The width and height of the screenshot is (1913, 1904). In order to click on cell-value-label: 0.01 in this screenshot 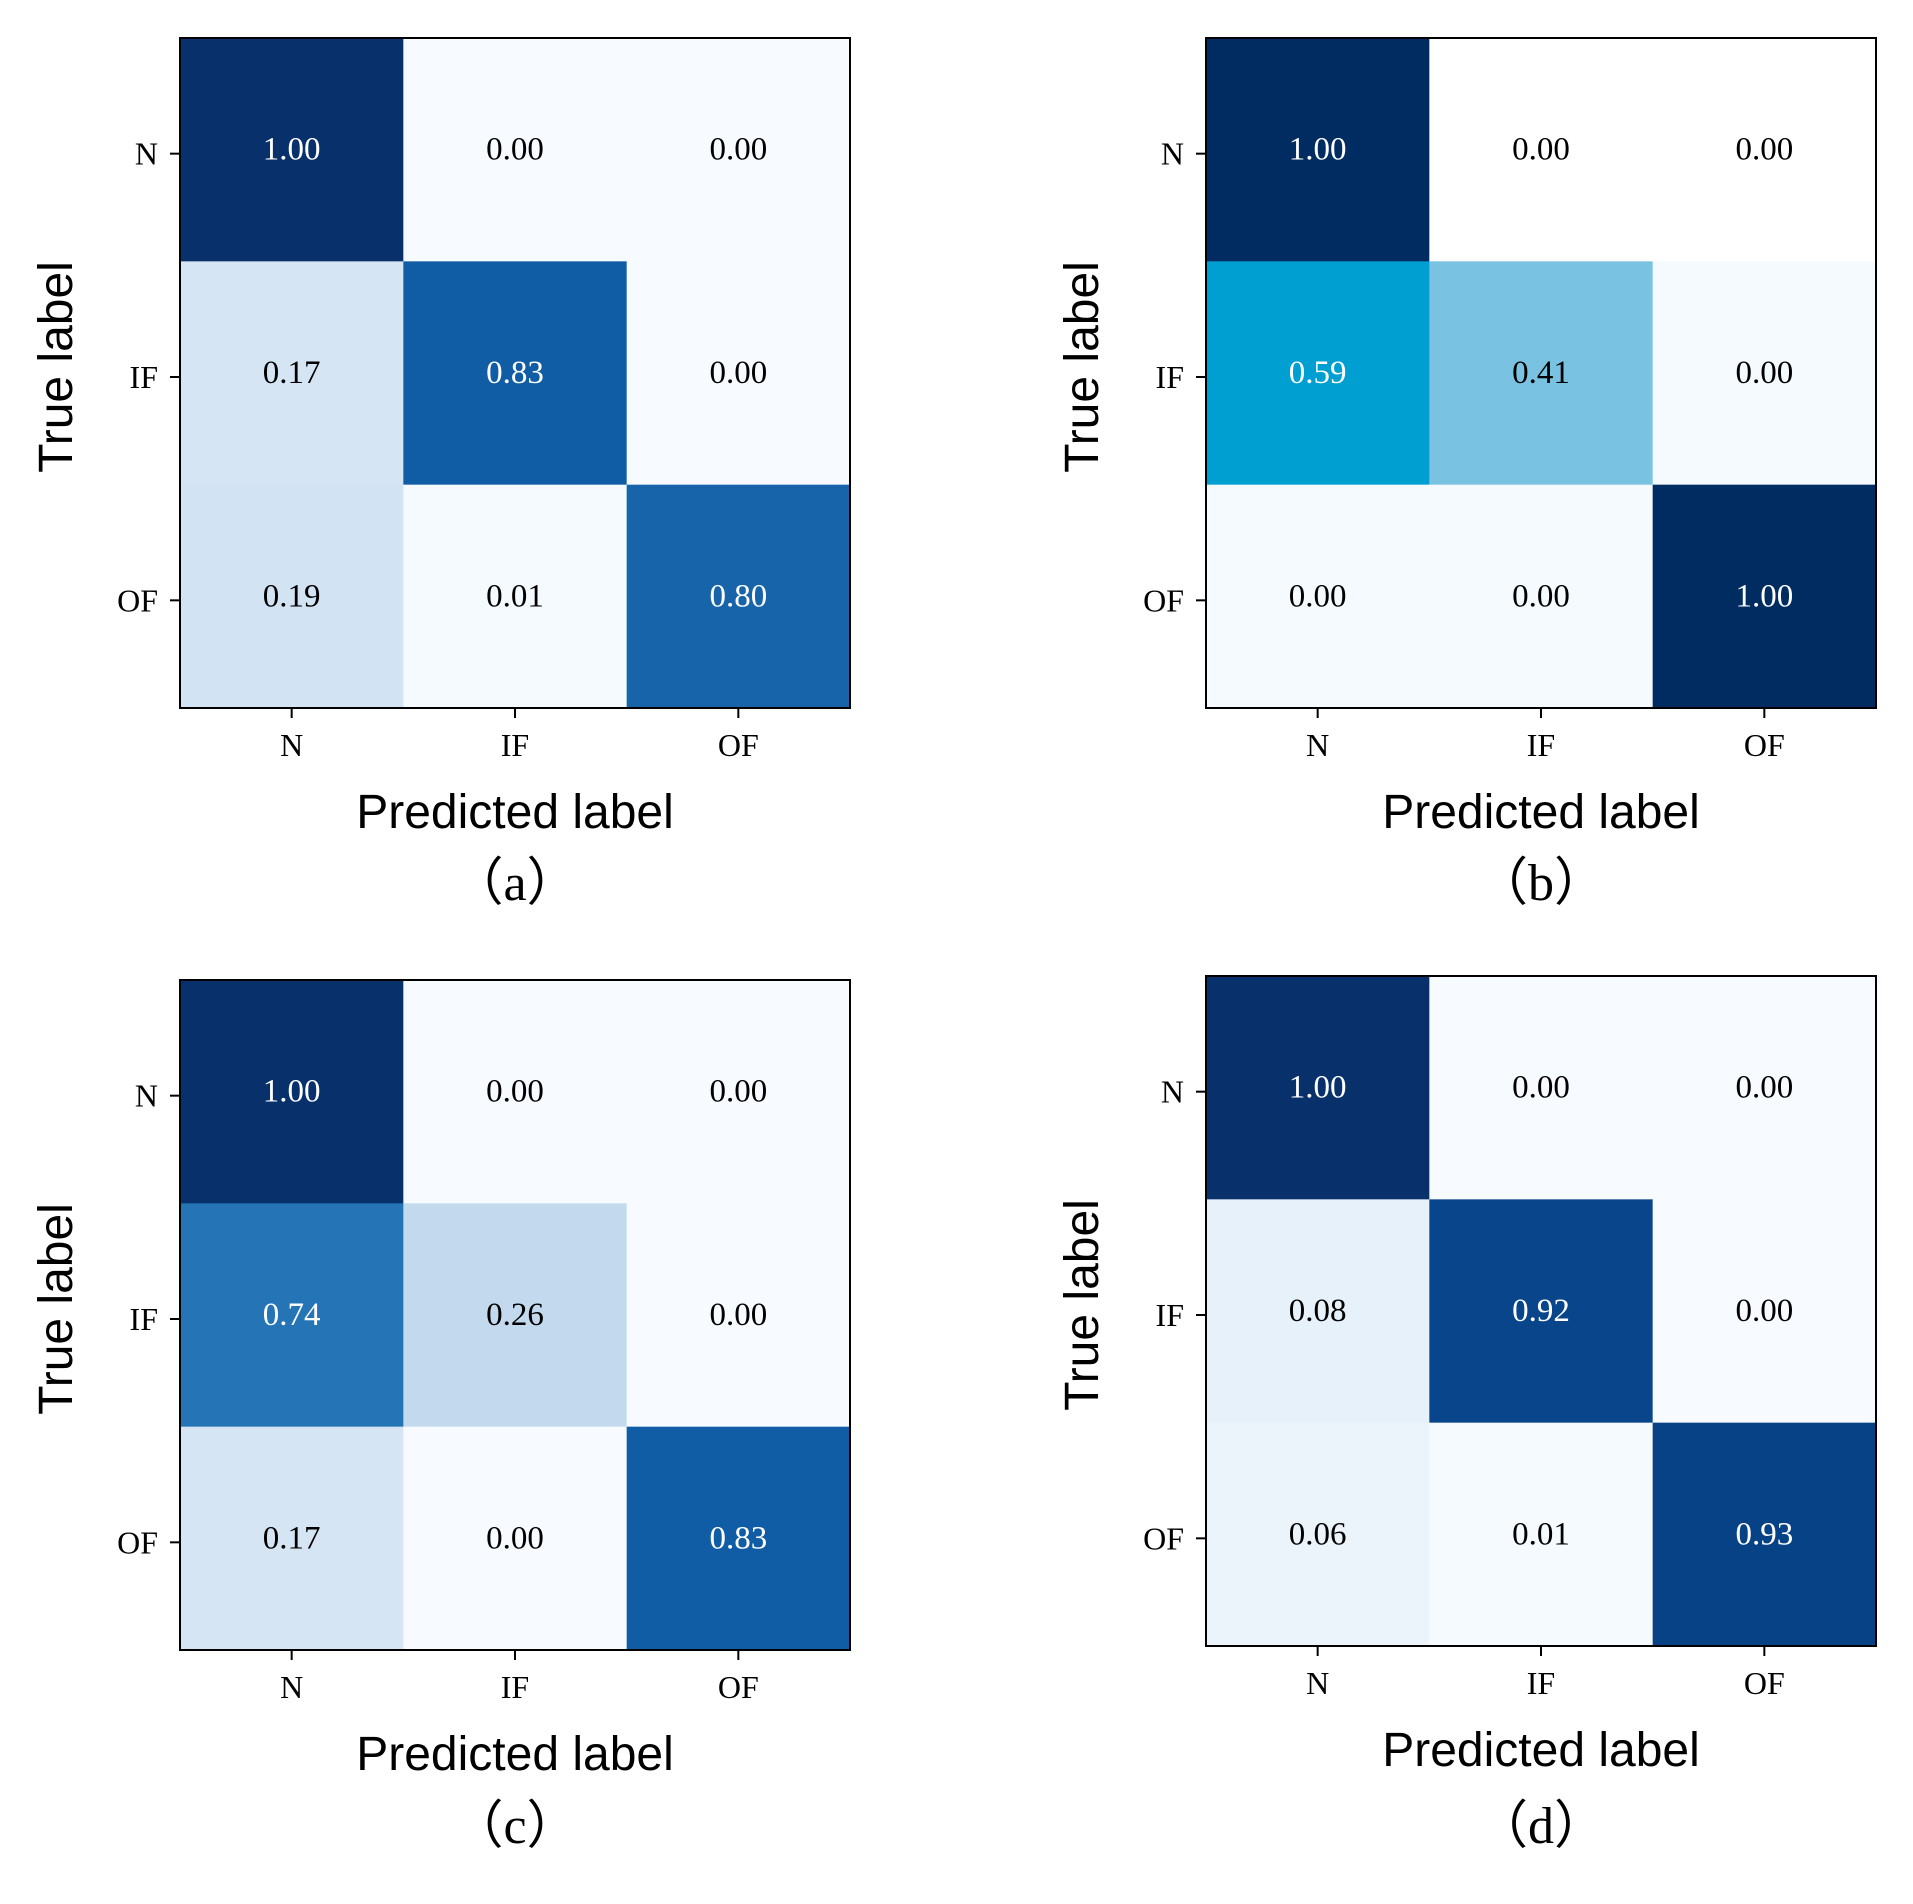, I will do `click(515, 596)`.